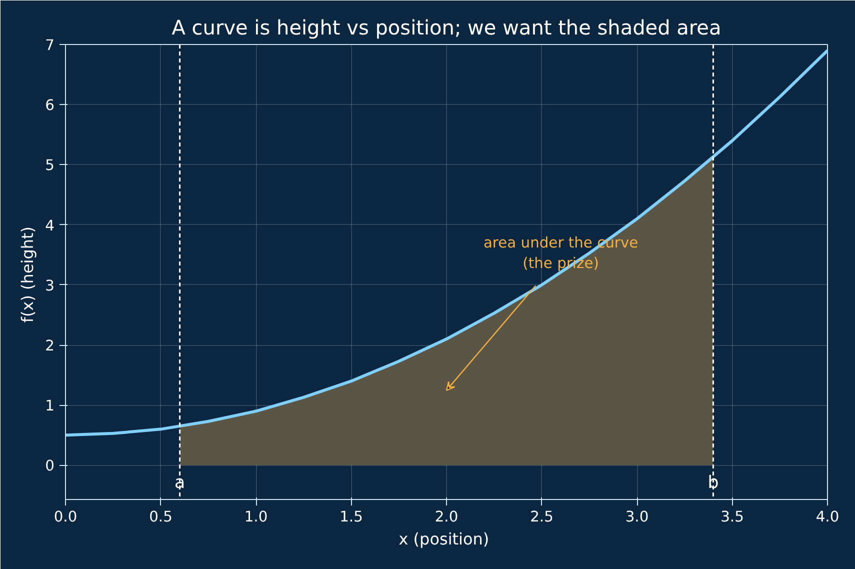 Image resolution: width=855 pixels, height=569 pixels. I want to click on ref-line-label: b, so click(713, 483).